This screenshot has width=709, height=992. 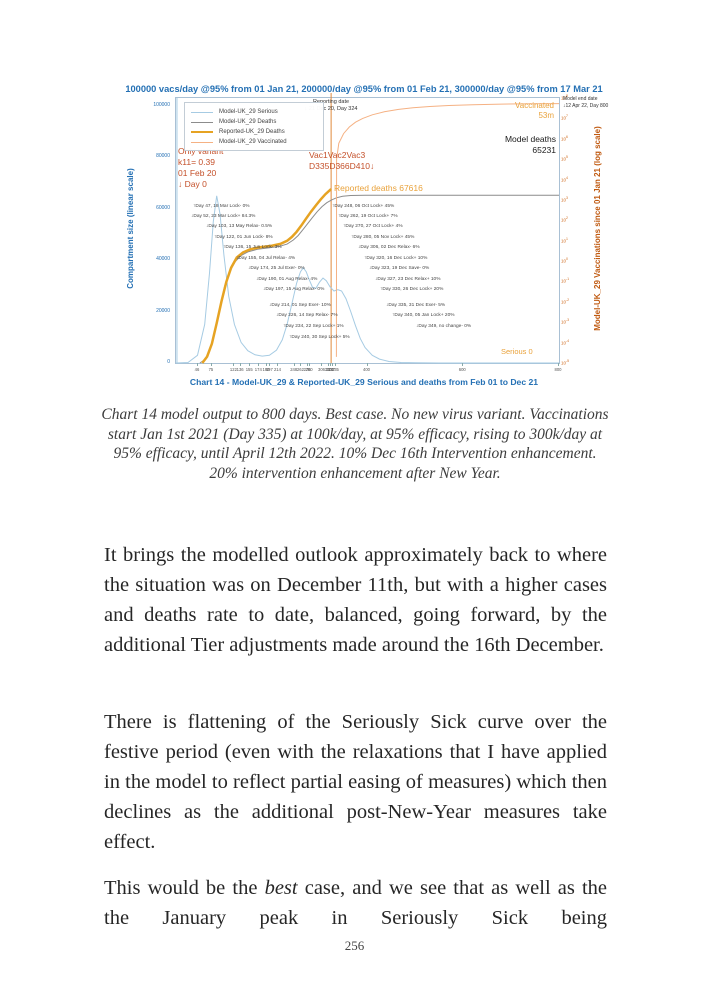 I want to click on y-axis-log-tick-label: 10⁻³, so click(x=565, y=321).